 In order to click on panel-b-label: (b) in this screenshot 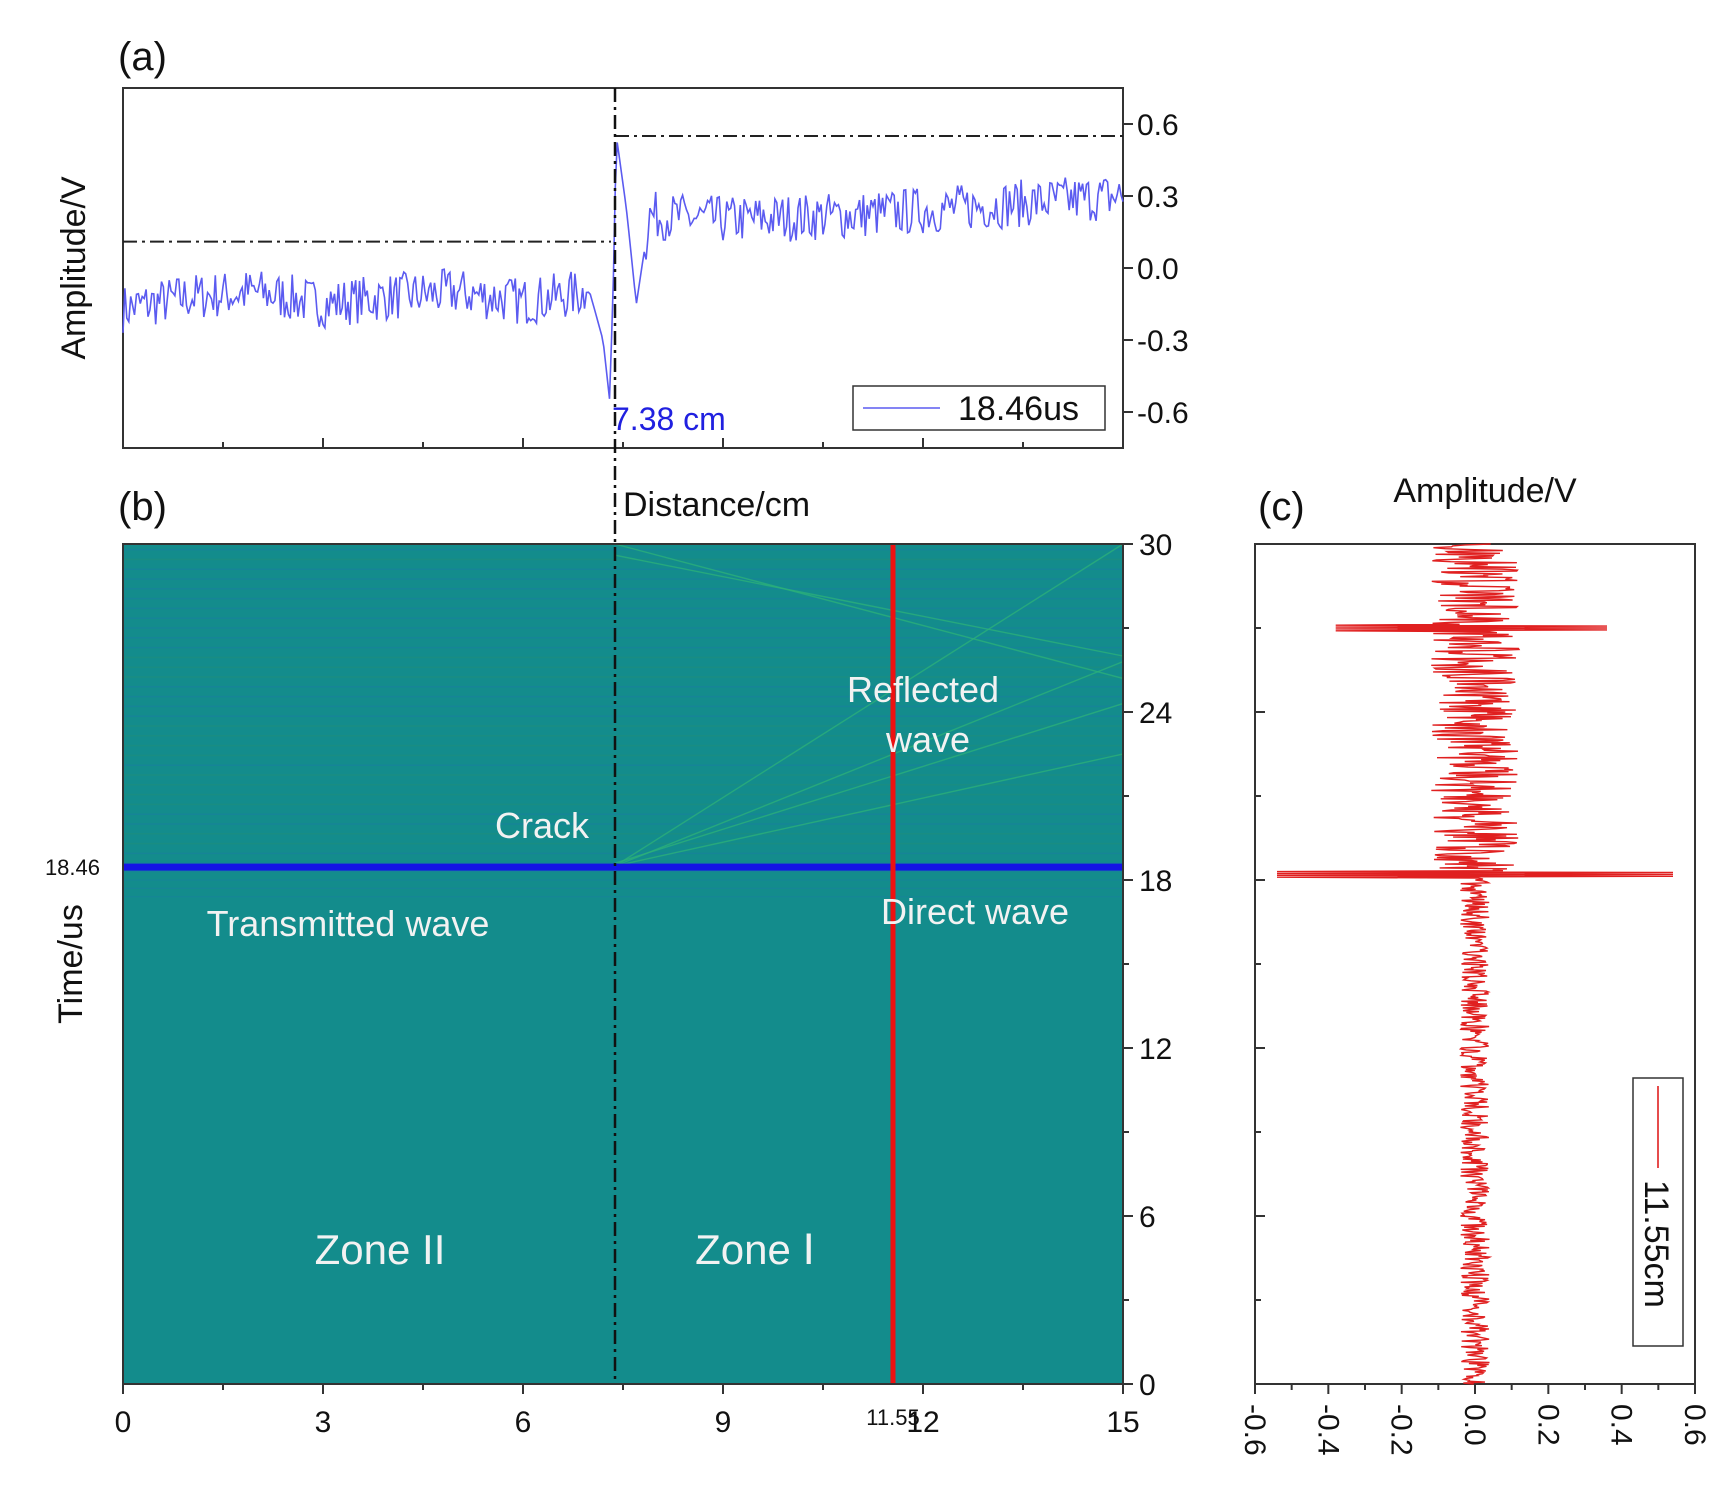, I will do `click(142, 507)`.